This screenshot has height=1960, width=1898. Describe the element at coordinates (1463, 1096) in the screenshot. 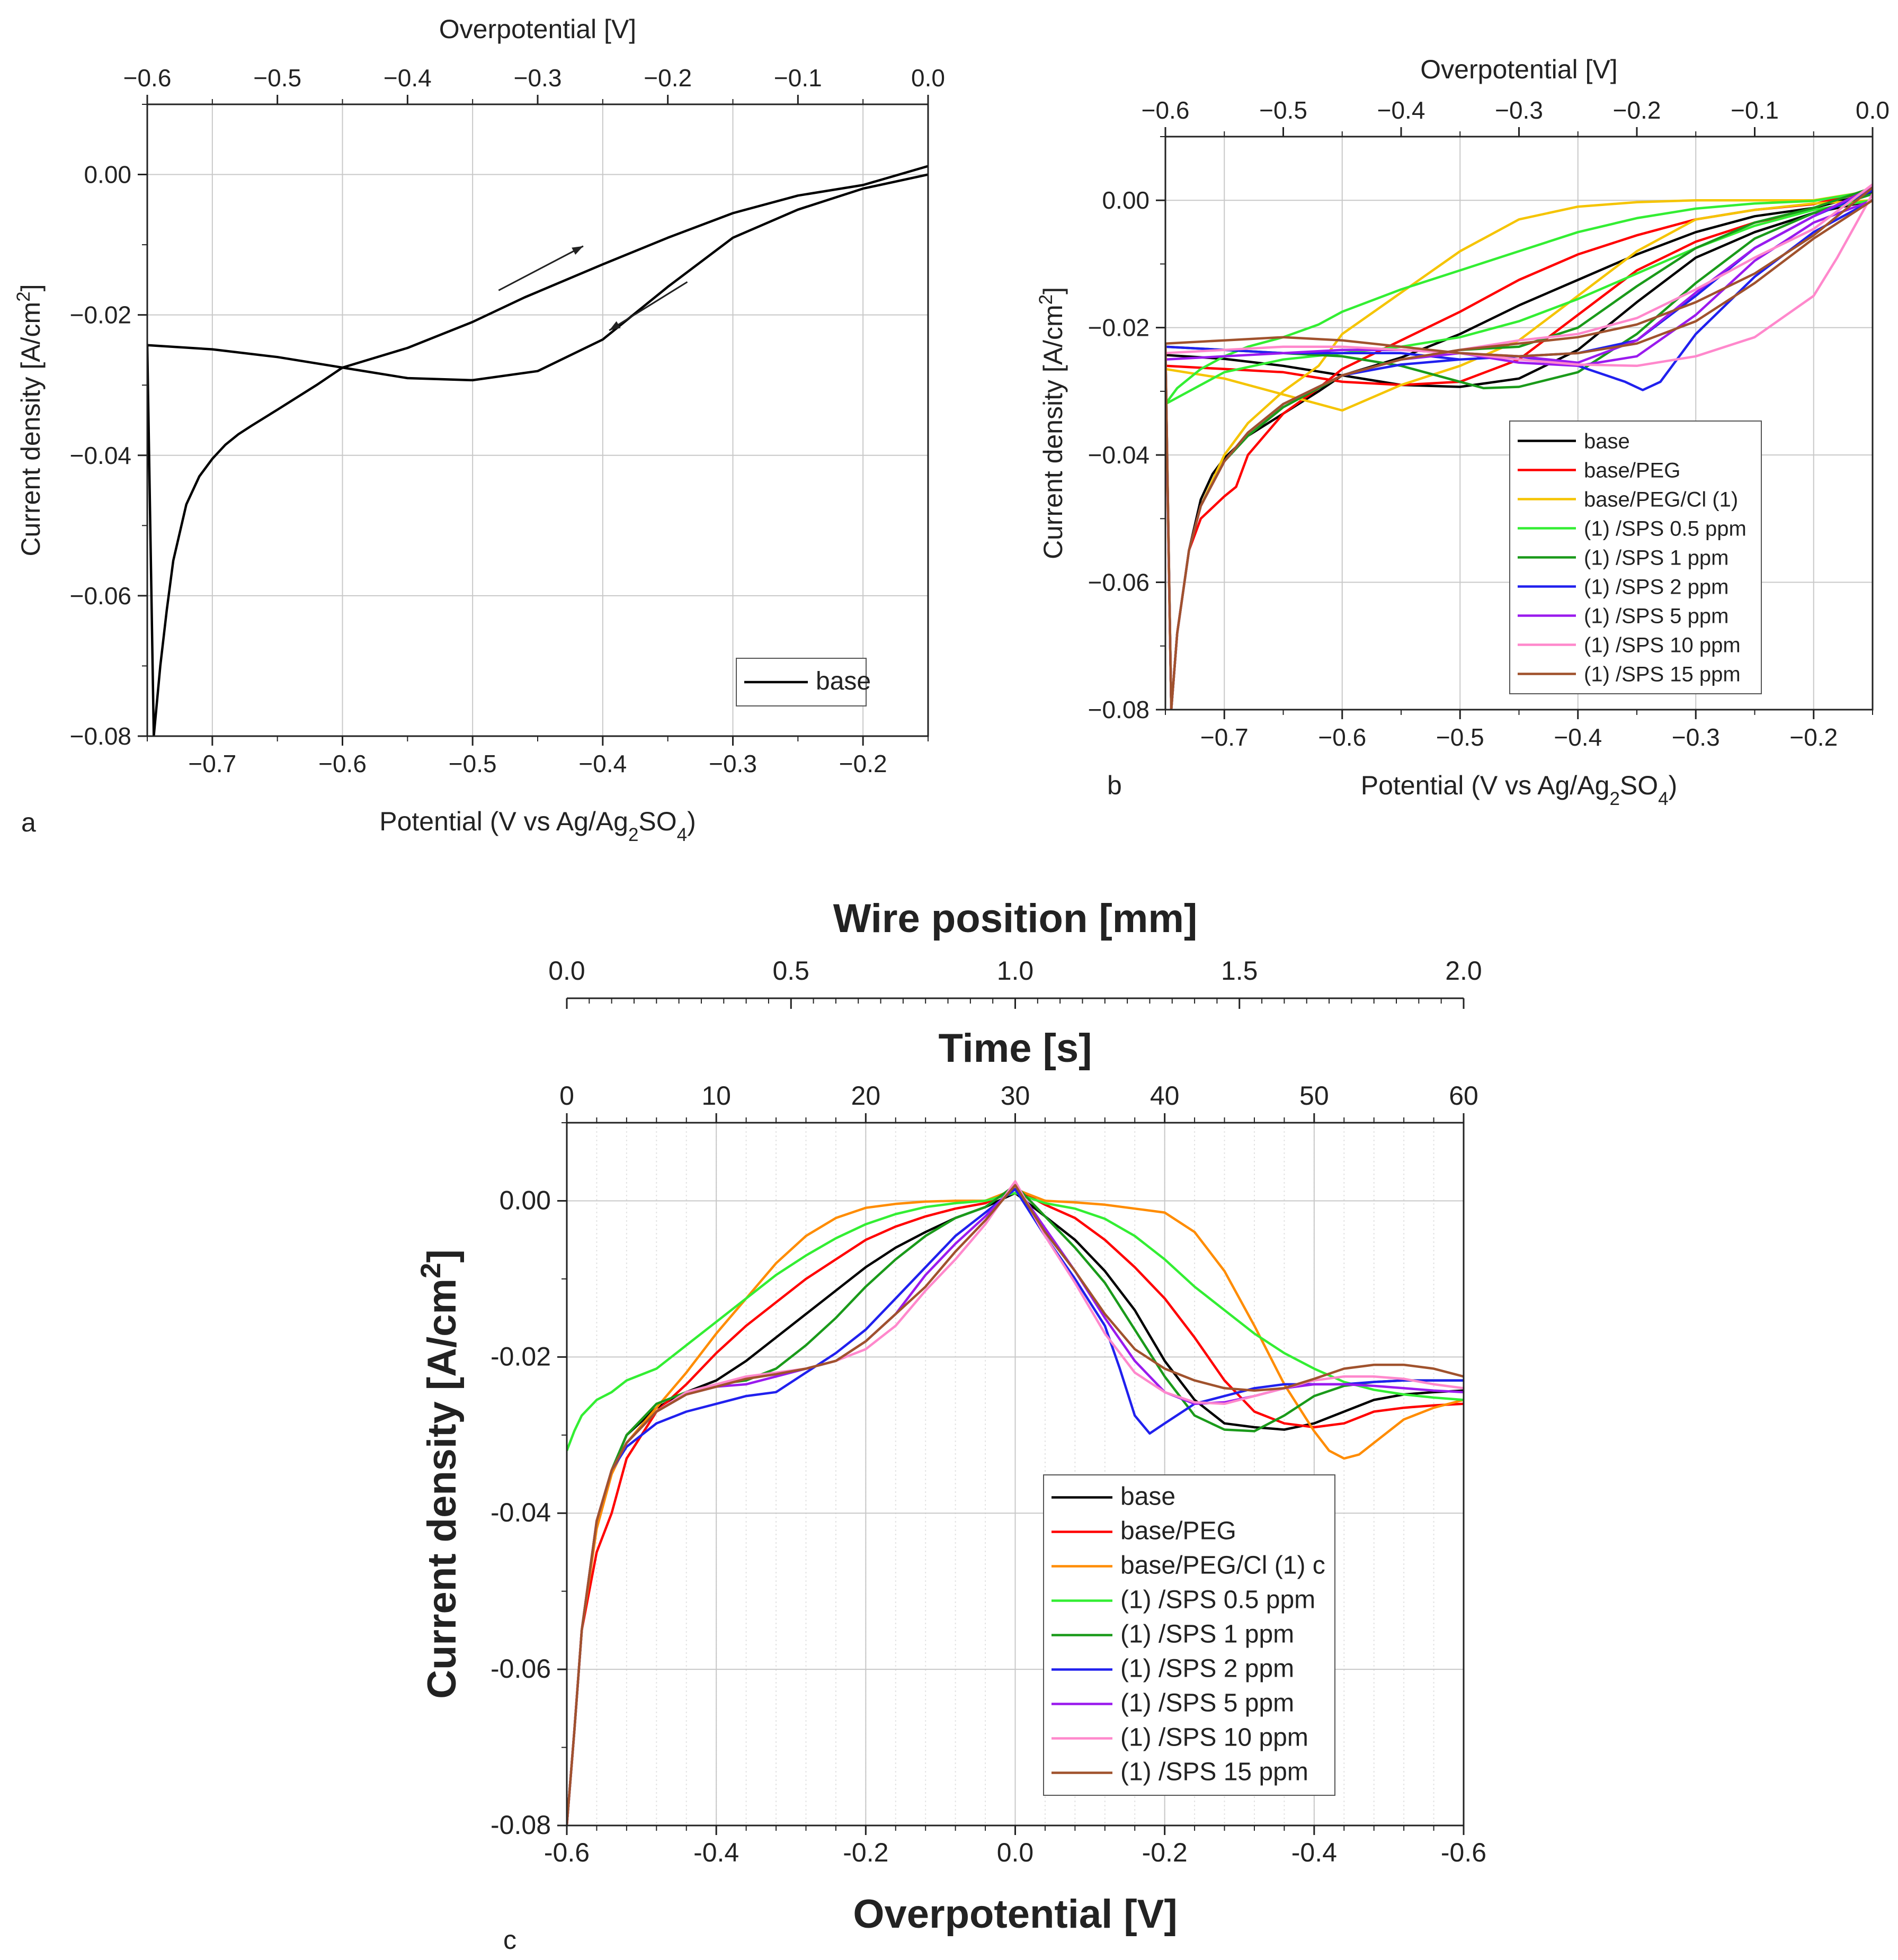

I see `top-x-tick-label: 60` at that location.